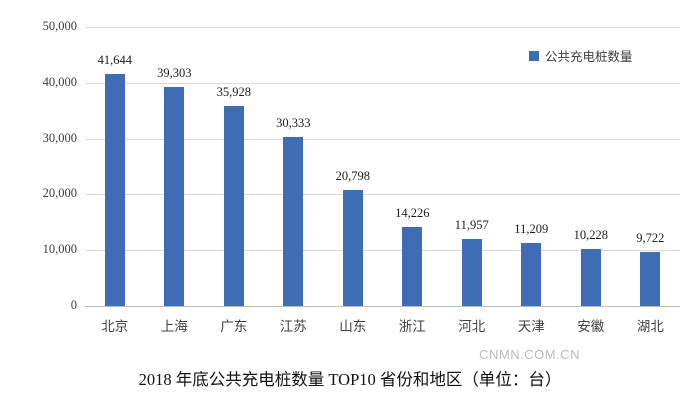 The width and height of the screenshot is (700, 400). Describe the element at coordinates (353, 326) in the screenshot. I see `x-axis-tick-label: 山东` at that location.